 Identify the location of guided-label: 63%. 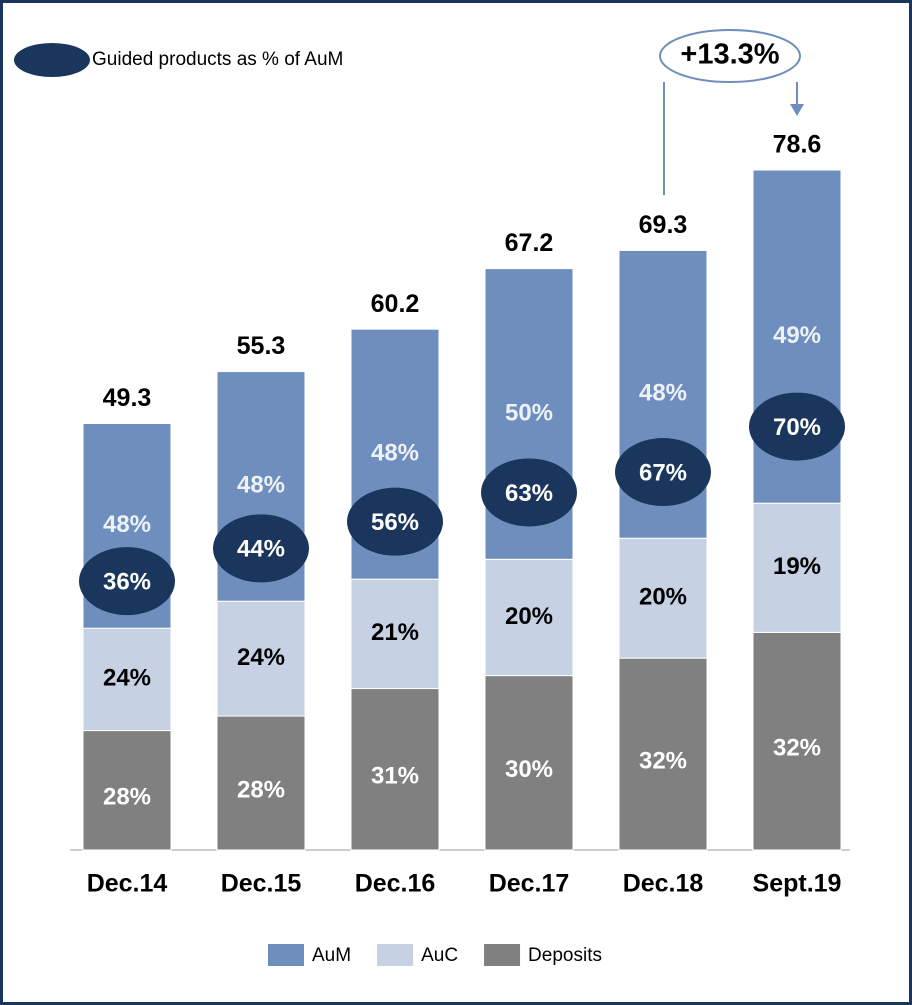
(529, 493).